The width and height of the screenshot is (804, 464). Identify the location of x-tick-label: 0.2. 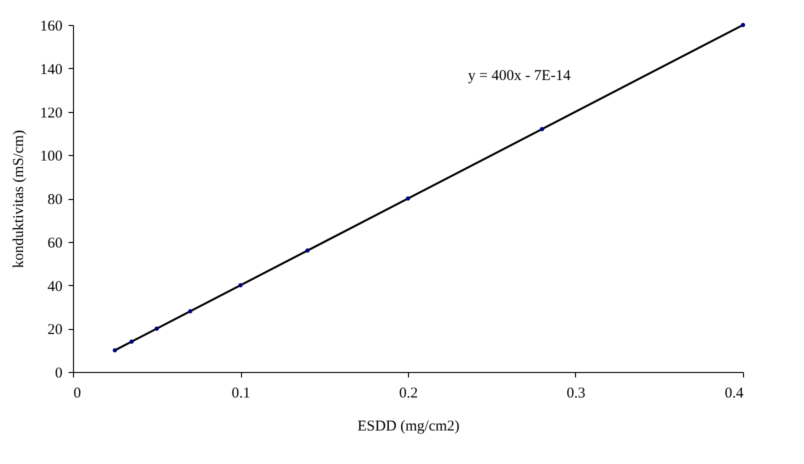
(408, 394).